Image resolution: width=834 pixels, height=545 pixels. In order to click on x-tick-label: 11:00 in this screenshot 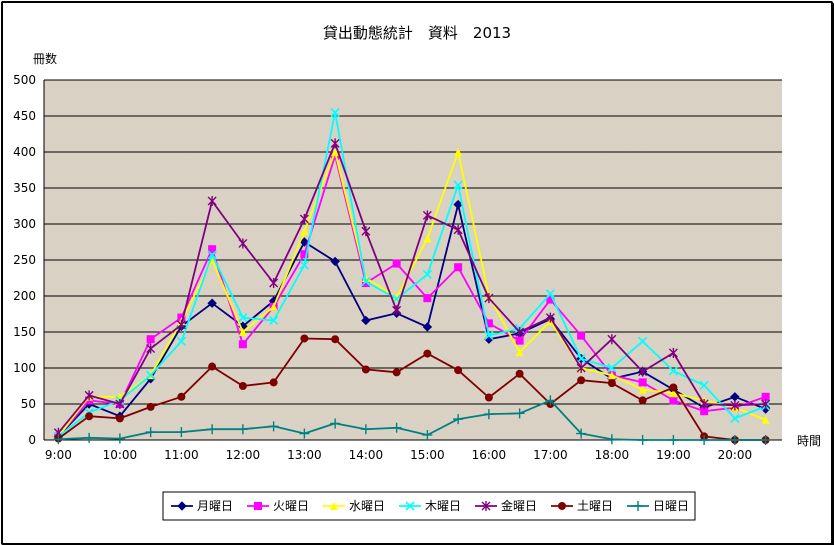, I will do `click(181, 455)`.